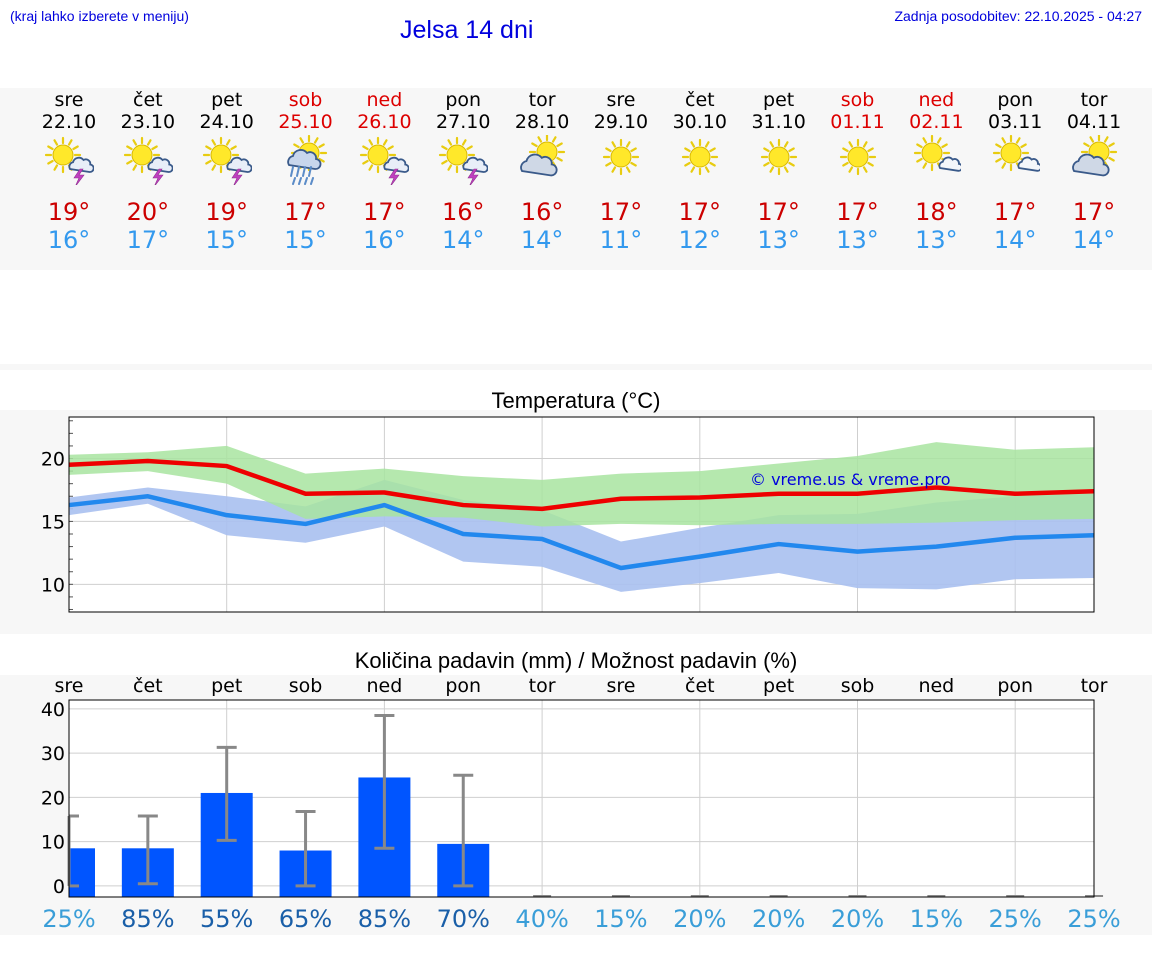 This screenshot has height=975, width=1152. What do you see at coordinates (463, 122) in the screenshot?
I see `day-date: 27.10` at bounding box center [463, 122].